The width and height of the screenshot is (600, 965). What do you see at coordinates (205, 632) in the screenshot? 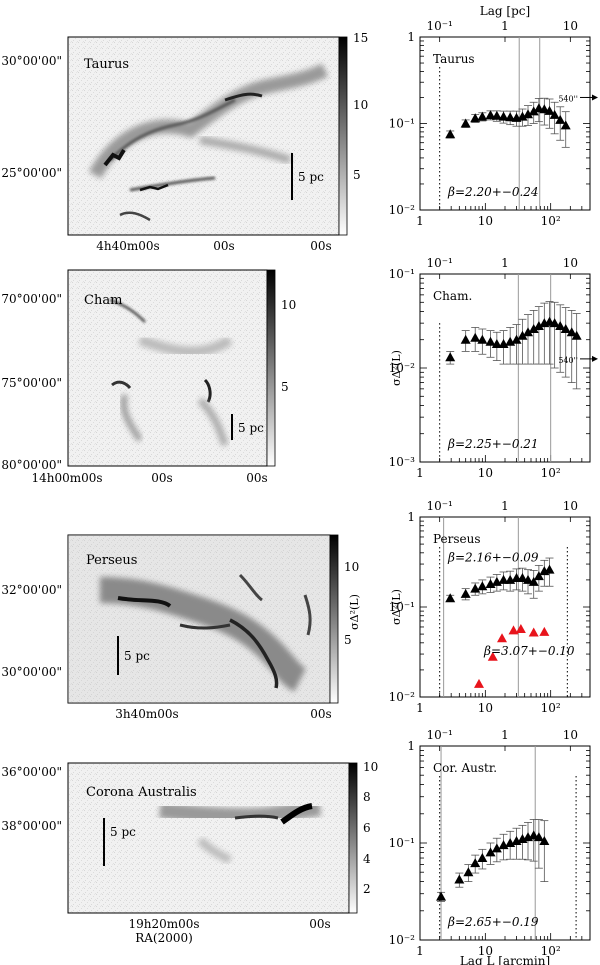
I see `cloud-perseus` at bounding box center [205, 632].